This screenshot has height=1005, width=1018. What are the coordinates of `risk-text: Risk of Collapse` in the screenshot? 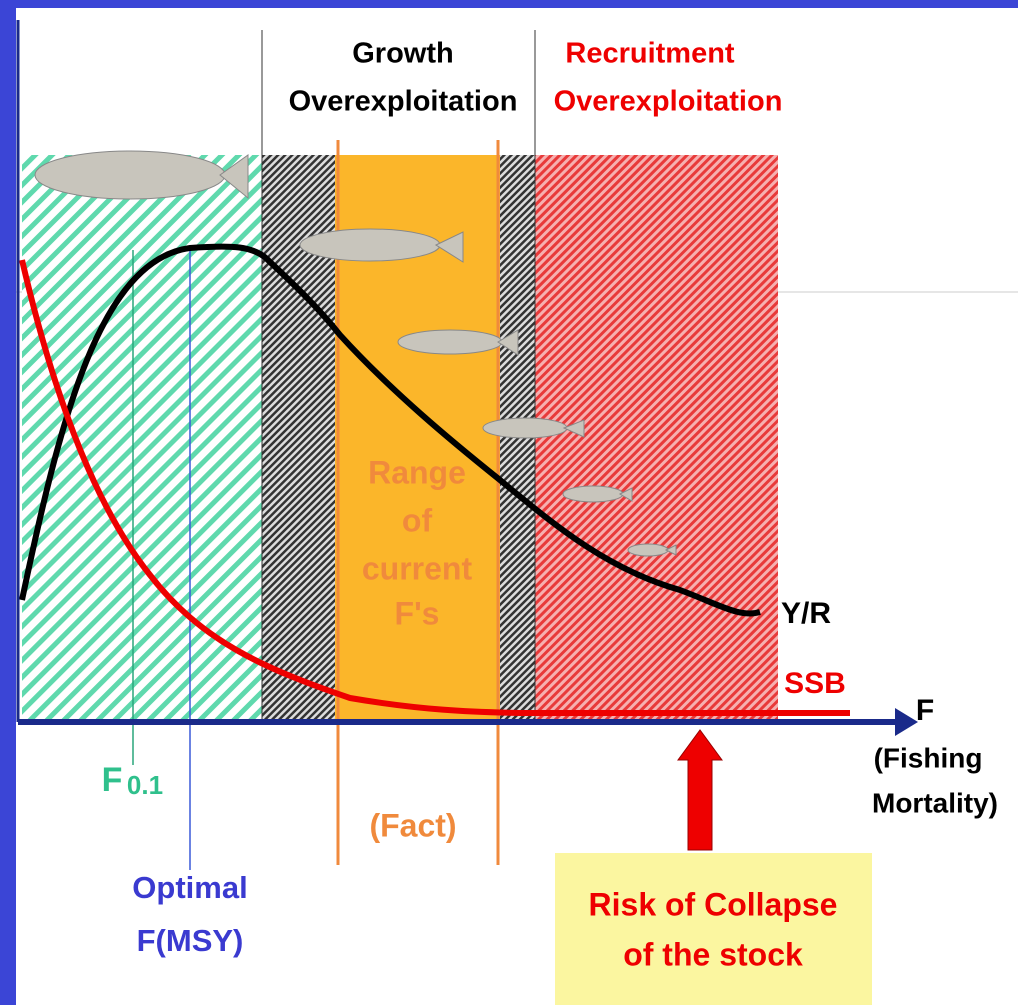 It's located at (713, 904).